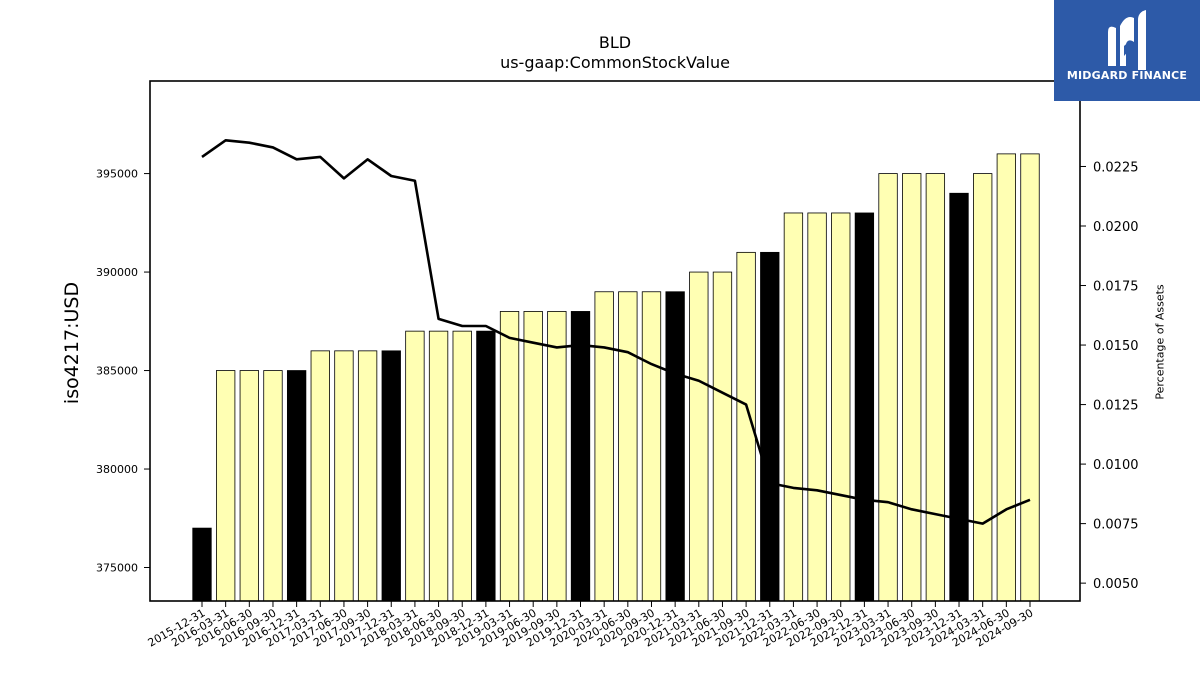 This screenshot has width=1200, height=675. Describe the element at coordinates (1116, 465) in the screenshot. I see `y2-tick-label: 0.0100` at that location.